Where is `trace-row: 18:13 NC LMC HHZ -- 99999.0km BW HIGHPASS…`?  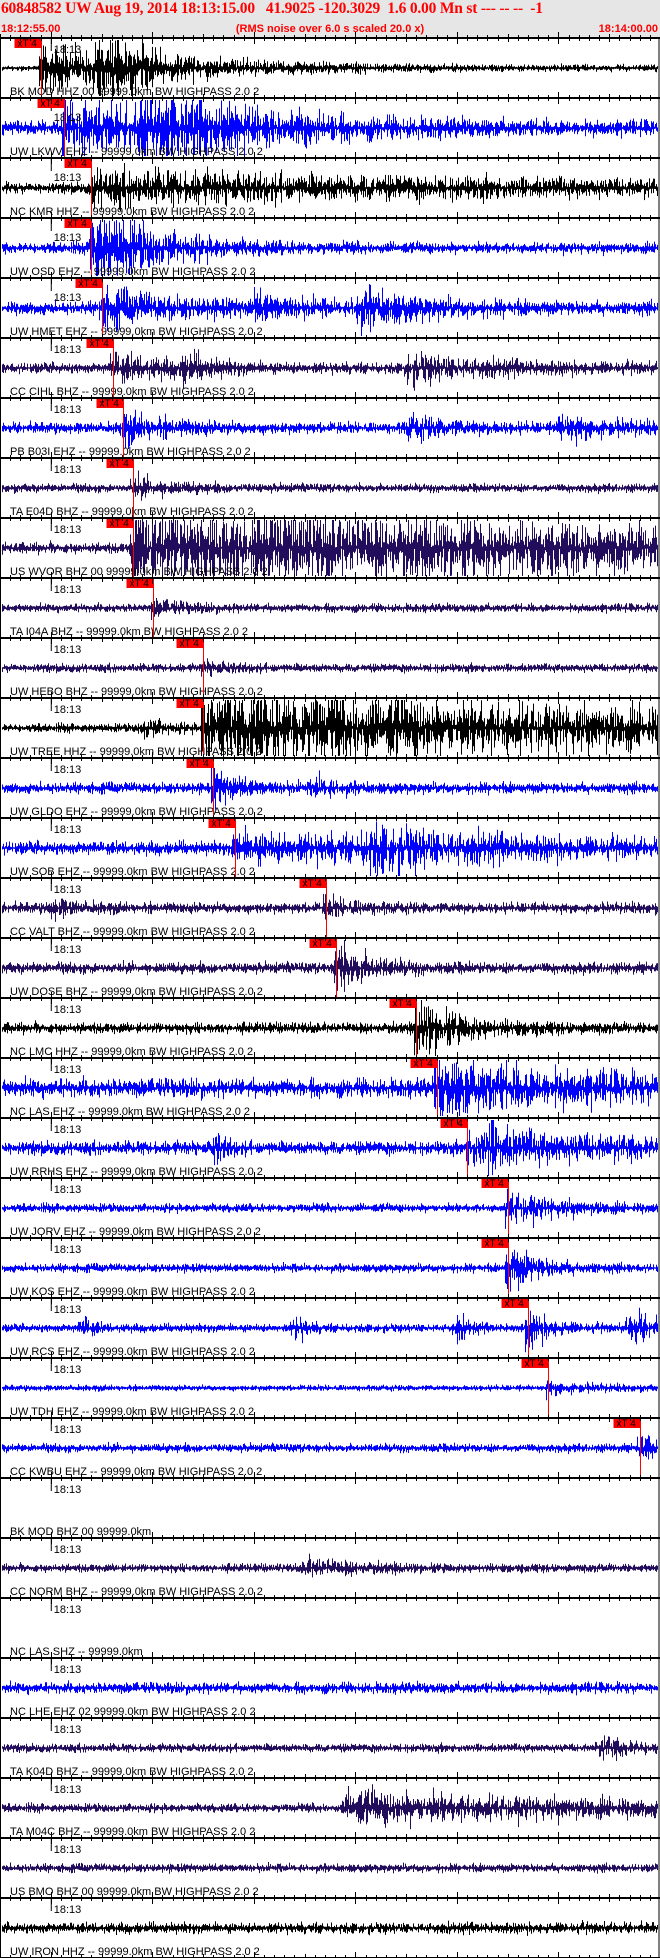
trace-row: 18:13 NC LMC HHZ -- 99999.0km BW HIGHPASS… is located at coordinates (330, 1028).